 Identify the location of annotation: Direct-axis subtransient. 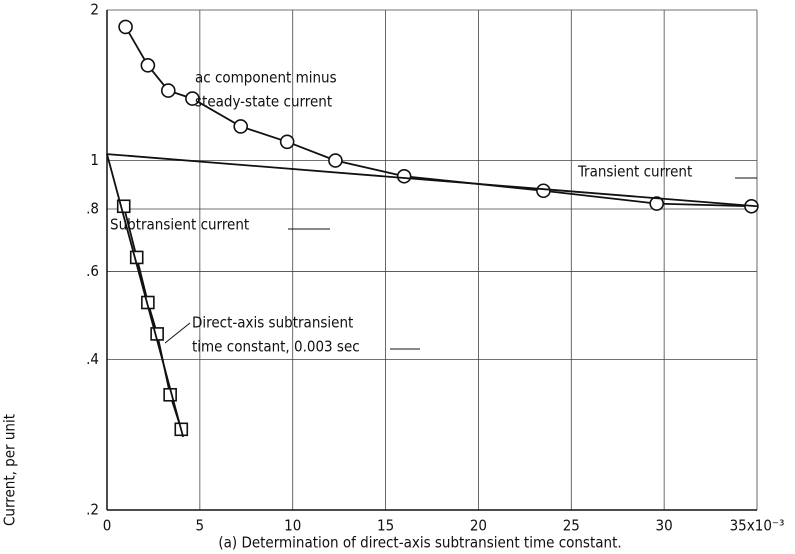
(272, 323).